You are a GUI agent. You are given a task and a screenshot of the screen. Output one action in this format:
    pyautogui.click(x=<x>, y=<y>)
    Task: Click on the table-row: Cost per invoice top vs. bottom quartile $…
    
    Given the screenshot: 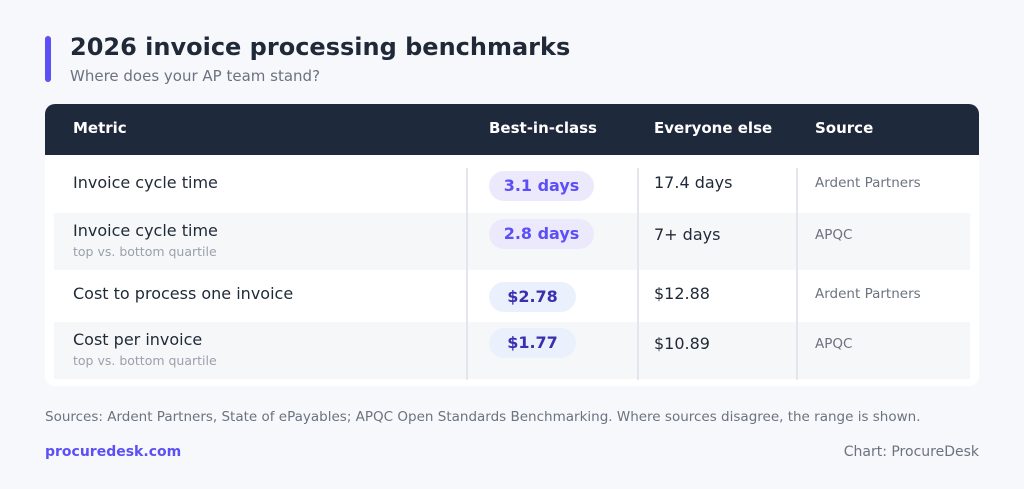 What is the action you would take?
    pyautogui.click(x=512, y=350)
    